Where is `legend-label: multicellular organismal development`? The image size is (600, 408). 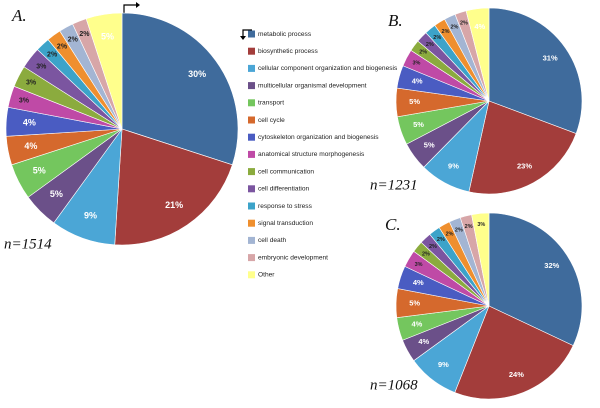 legend-label: multicellular organismal development is located at coordinates (312, 85).